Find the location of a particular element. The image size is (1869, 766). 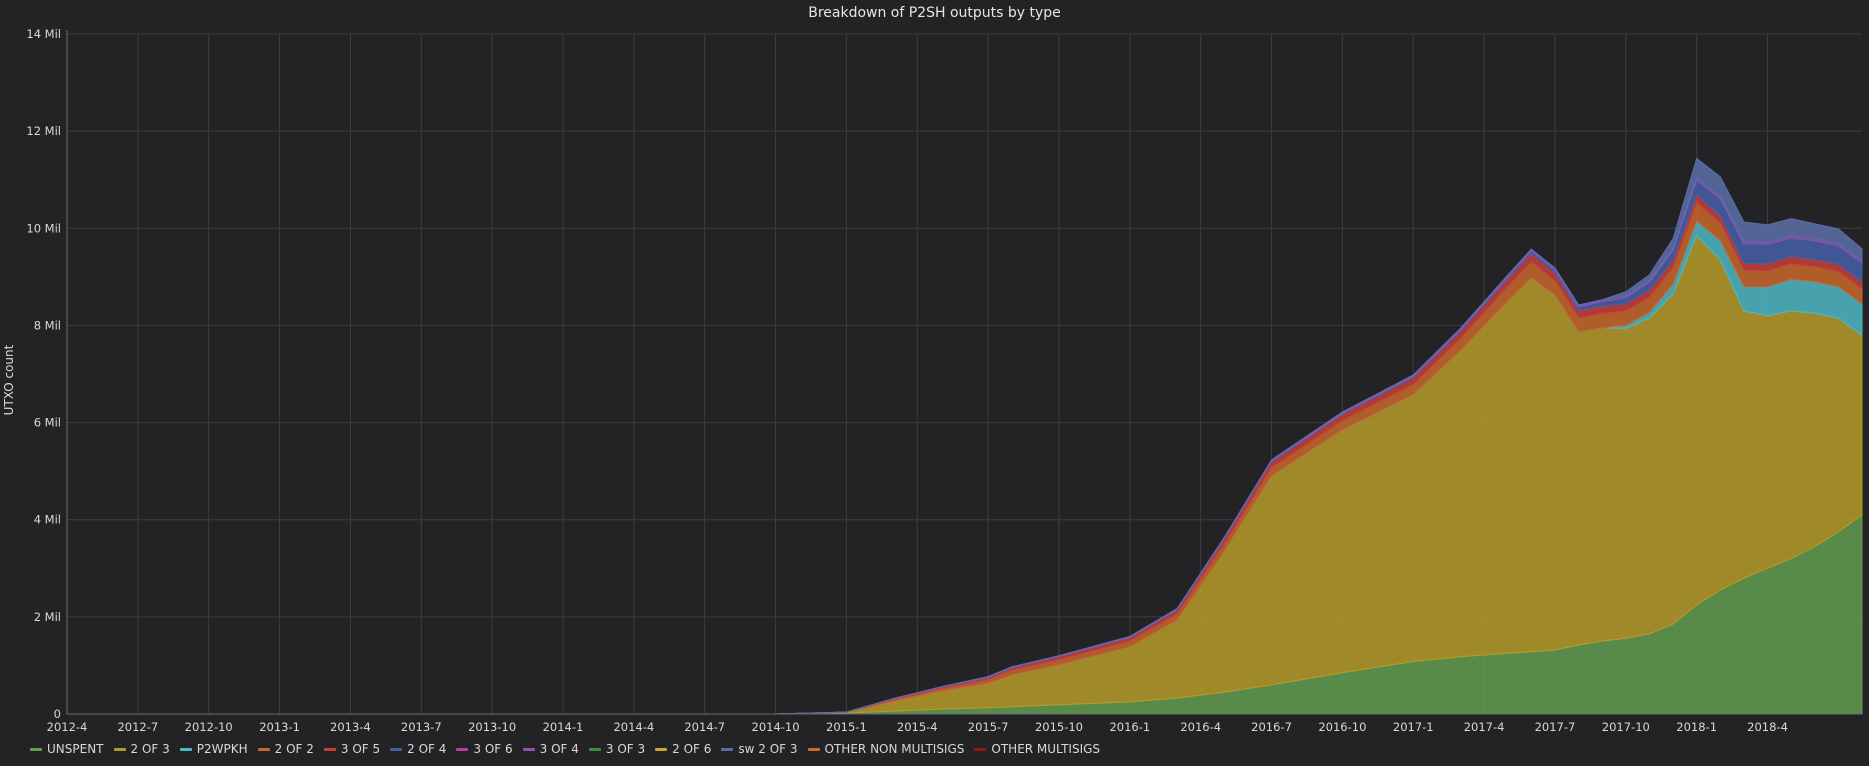

y-tick-label: 10 Mil is located at coordinates (43, 228).